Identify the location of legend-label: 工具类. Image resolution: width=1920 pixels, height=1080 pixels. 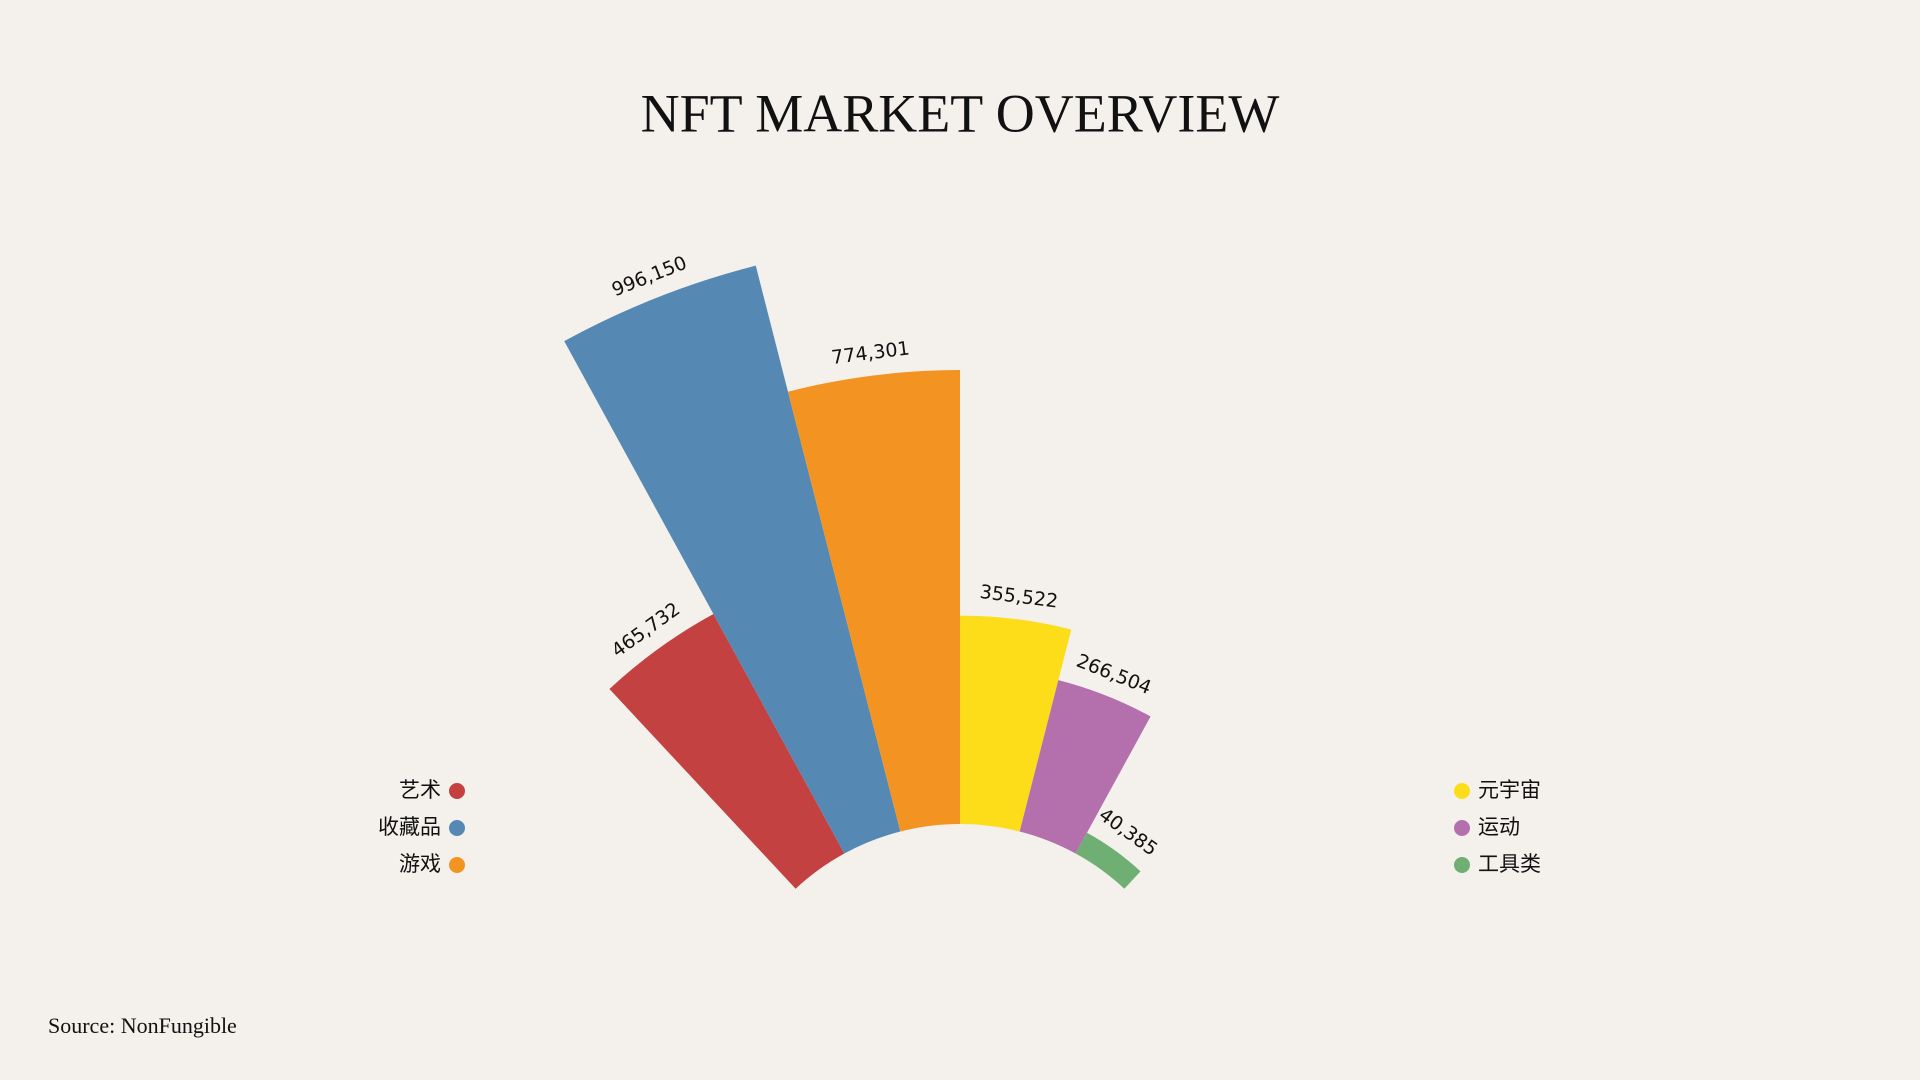
(1509, 864).